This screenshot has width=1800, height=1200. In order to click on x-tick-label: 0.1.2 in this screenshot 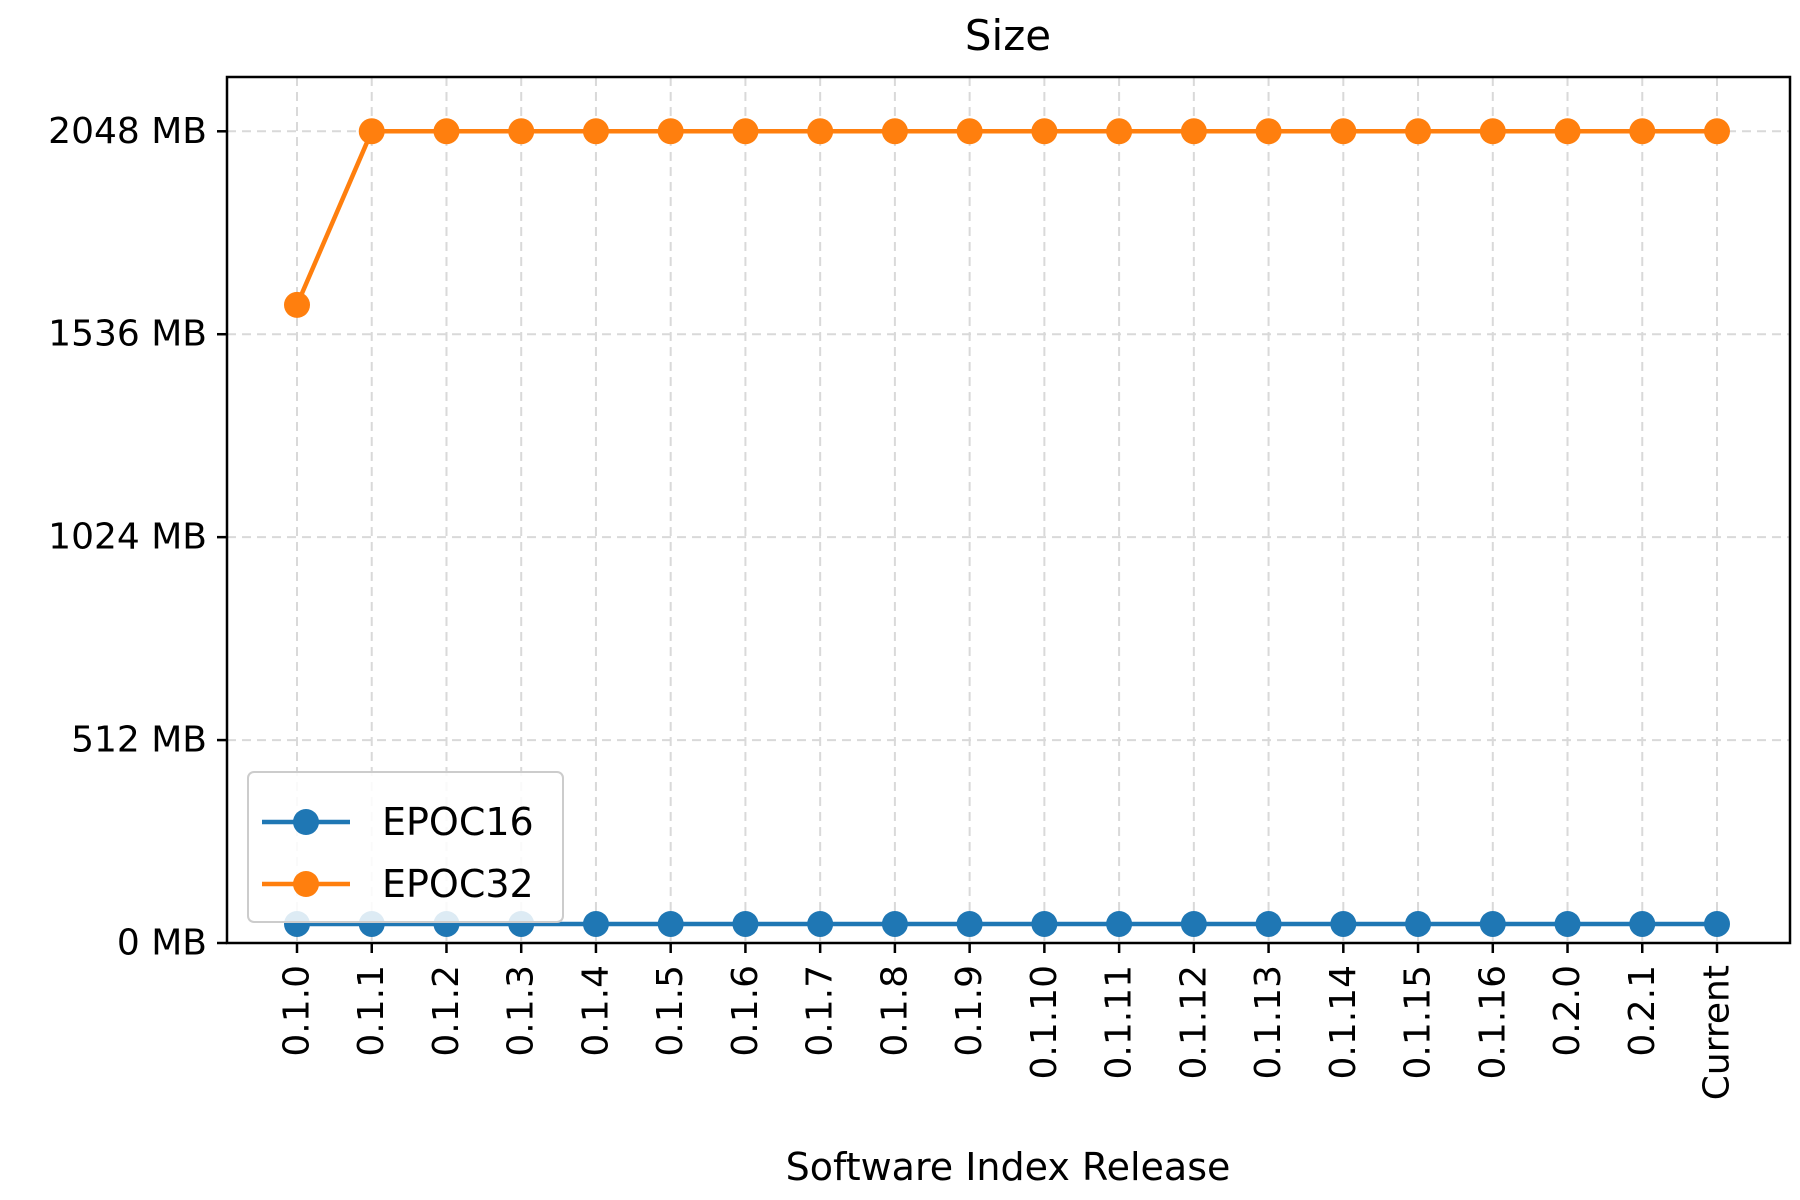, I will do `click(446, 1011)`.